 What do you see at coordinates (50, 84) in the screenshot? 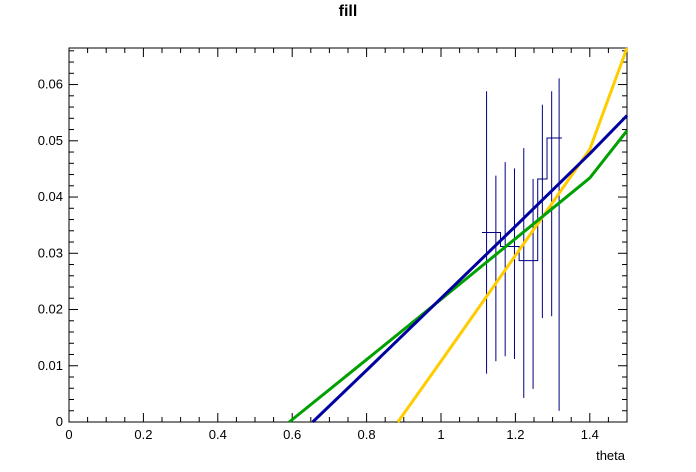
I see `y-tick-label: 0.06` at bounding box center [50, 84].